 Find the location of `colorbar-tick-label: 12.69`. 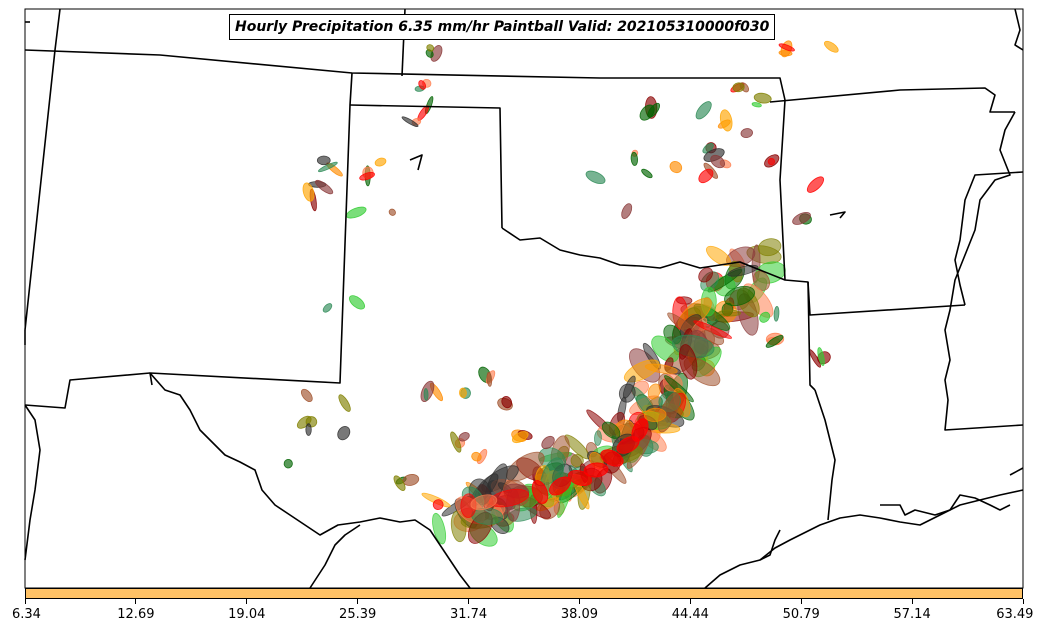

colorbar-tick-label: 12.69 is located at coordinates (136, 614).